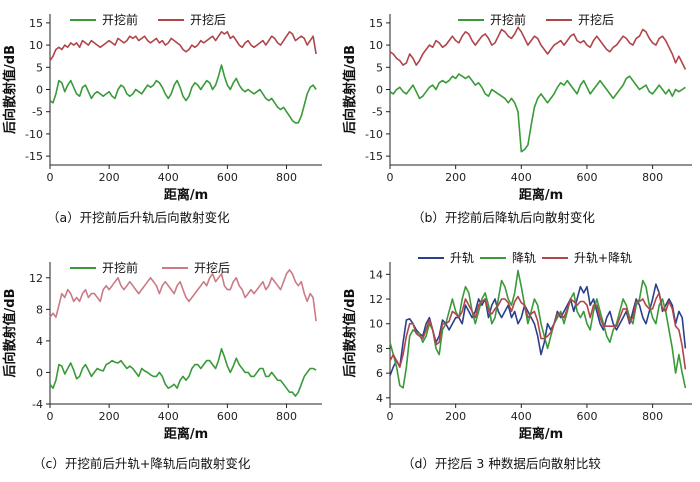 This screenshot has height=482, width=700. Describe the element at coordinates (142, 463) in the screenshot. I see `panel-caption: （c）开挖前后升轨+降轨后向散射变化` at that location.